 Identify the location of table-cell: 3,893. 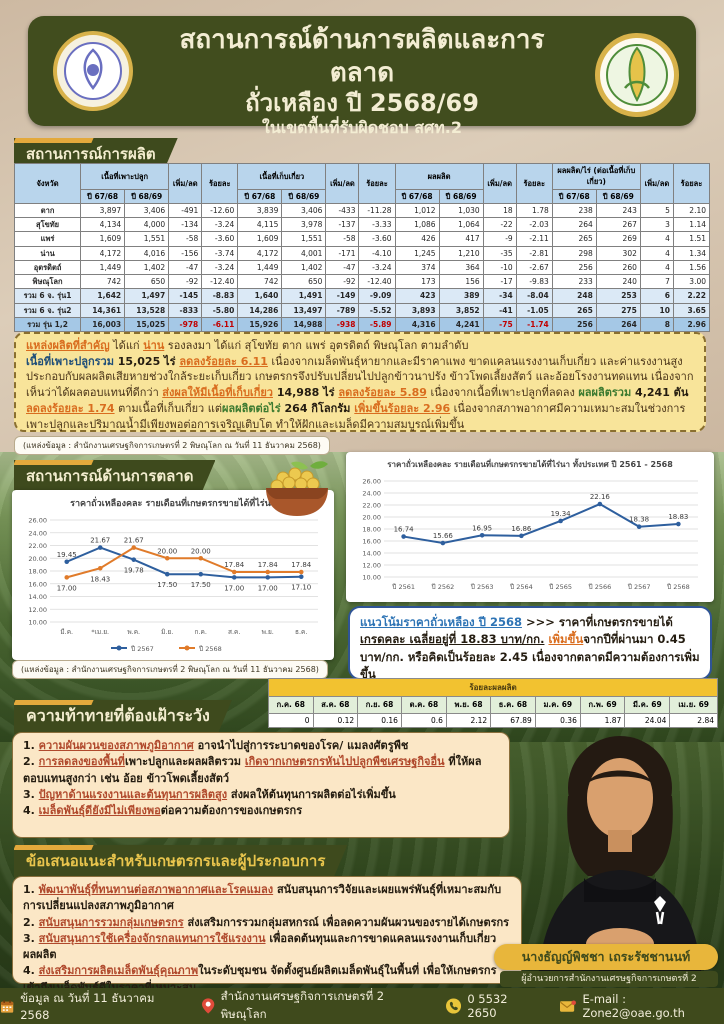
(417, 310).